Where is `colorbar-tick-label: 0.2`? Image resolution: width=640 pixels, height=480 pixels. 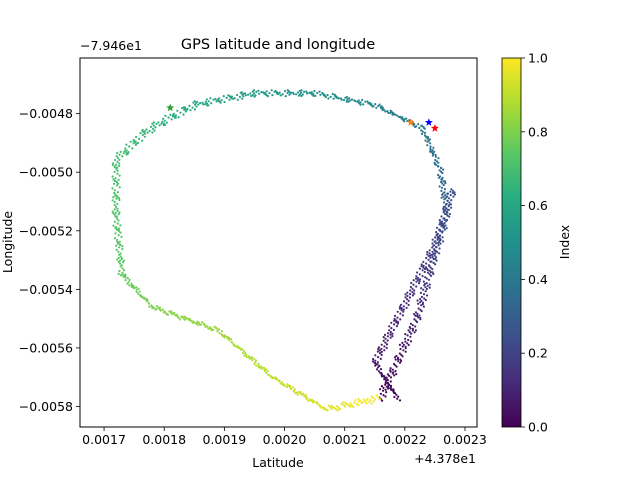 colorbar-tick-label: 0.2 is located at coordinates (538, 353).